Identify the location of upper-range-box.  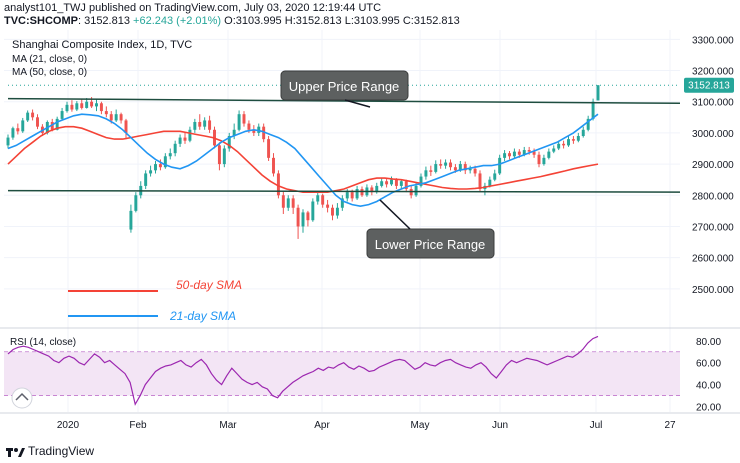
(344, 85).